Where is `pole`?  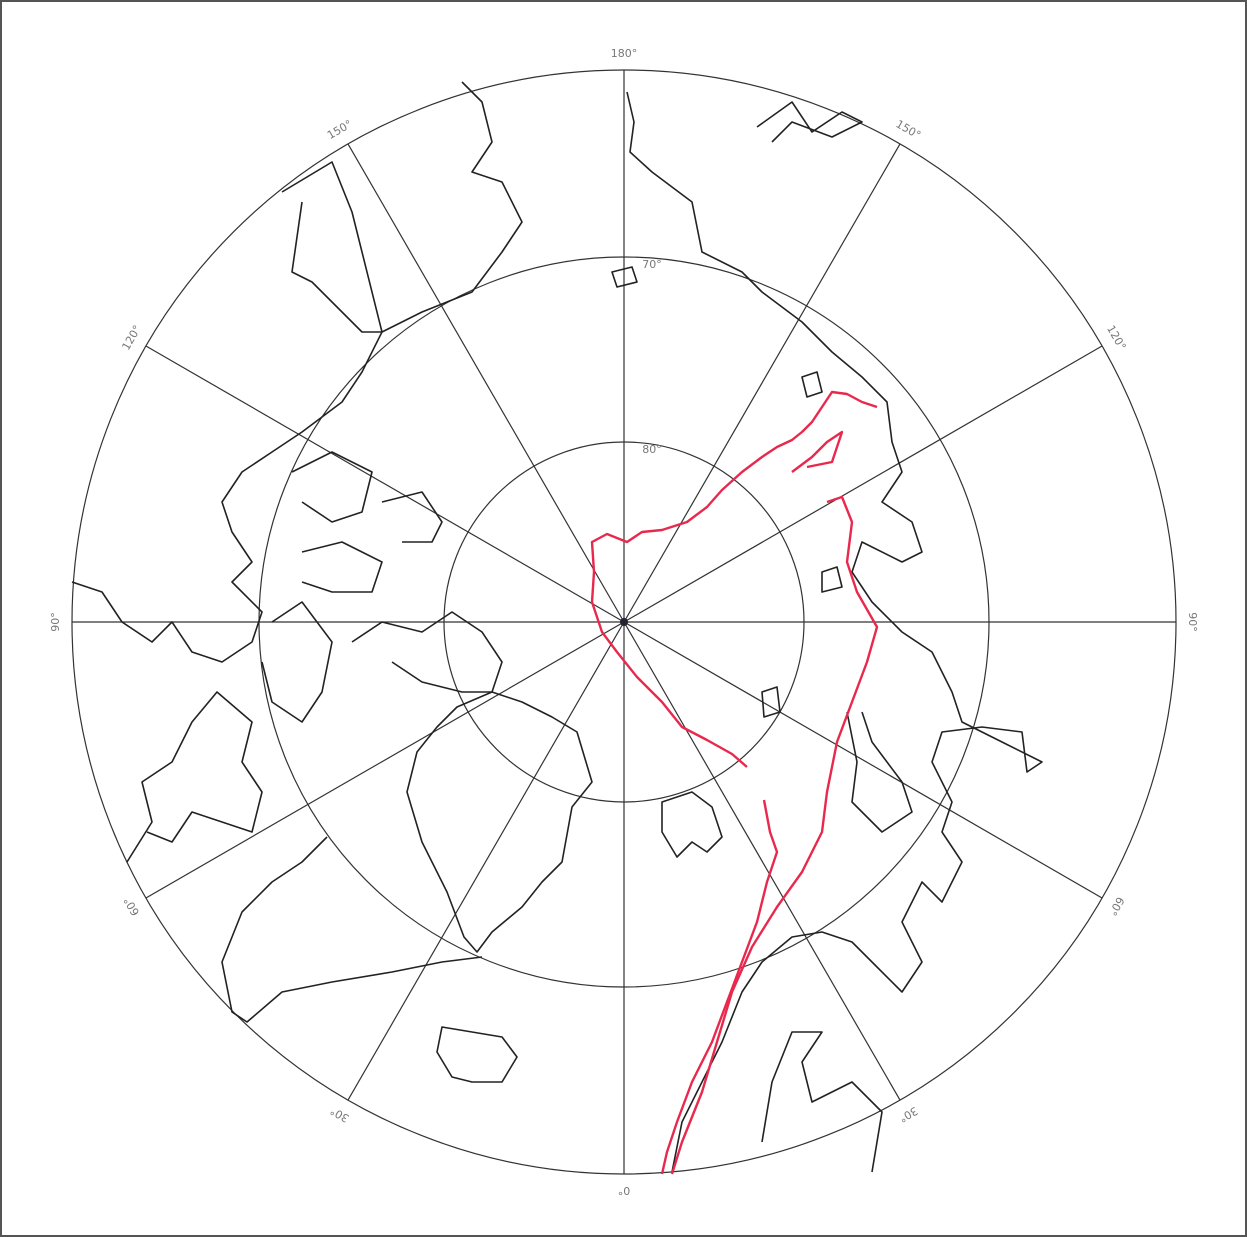
pole is located at coordinates (624, 622).